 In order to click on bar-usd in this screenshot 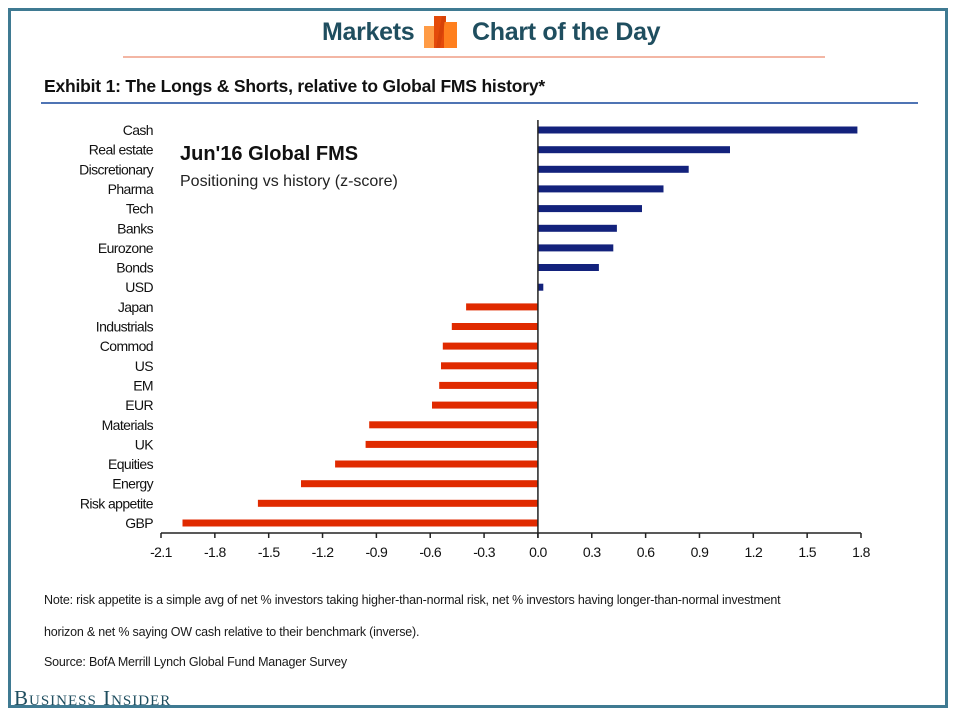, I will do `click(540, 287)`.